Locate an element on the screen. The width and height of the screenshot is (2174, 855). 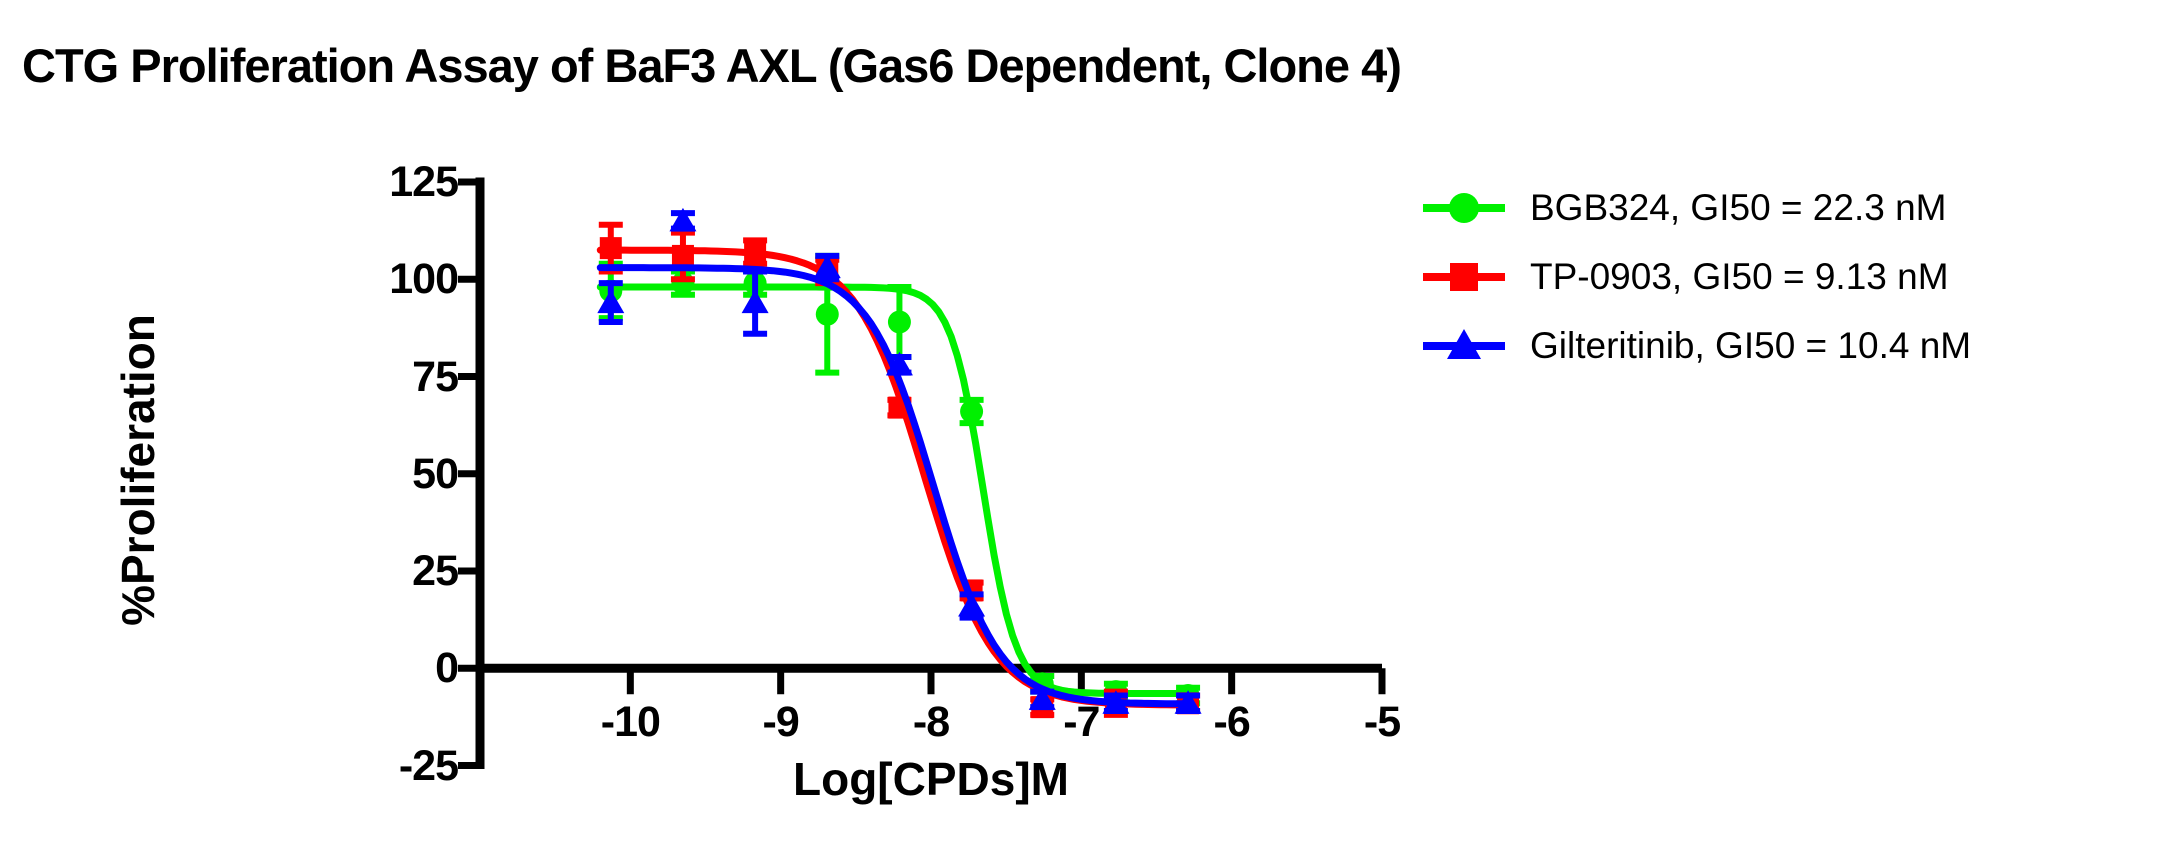
legend-item-tp0903: TP-0903, GI50 = 9.13 nM is located at coordinates (1695, 276).